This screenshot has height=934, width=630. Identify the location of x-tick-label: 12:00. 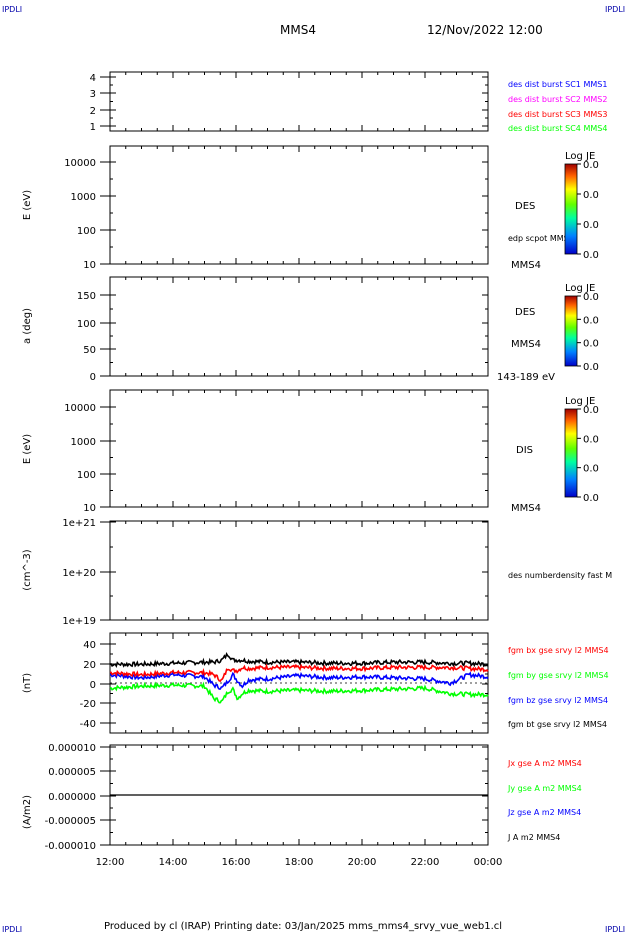
(110, 862).